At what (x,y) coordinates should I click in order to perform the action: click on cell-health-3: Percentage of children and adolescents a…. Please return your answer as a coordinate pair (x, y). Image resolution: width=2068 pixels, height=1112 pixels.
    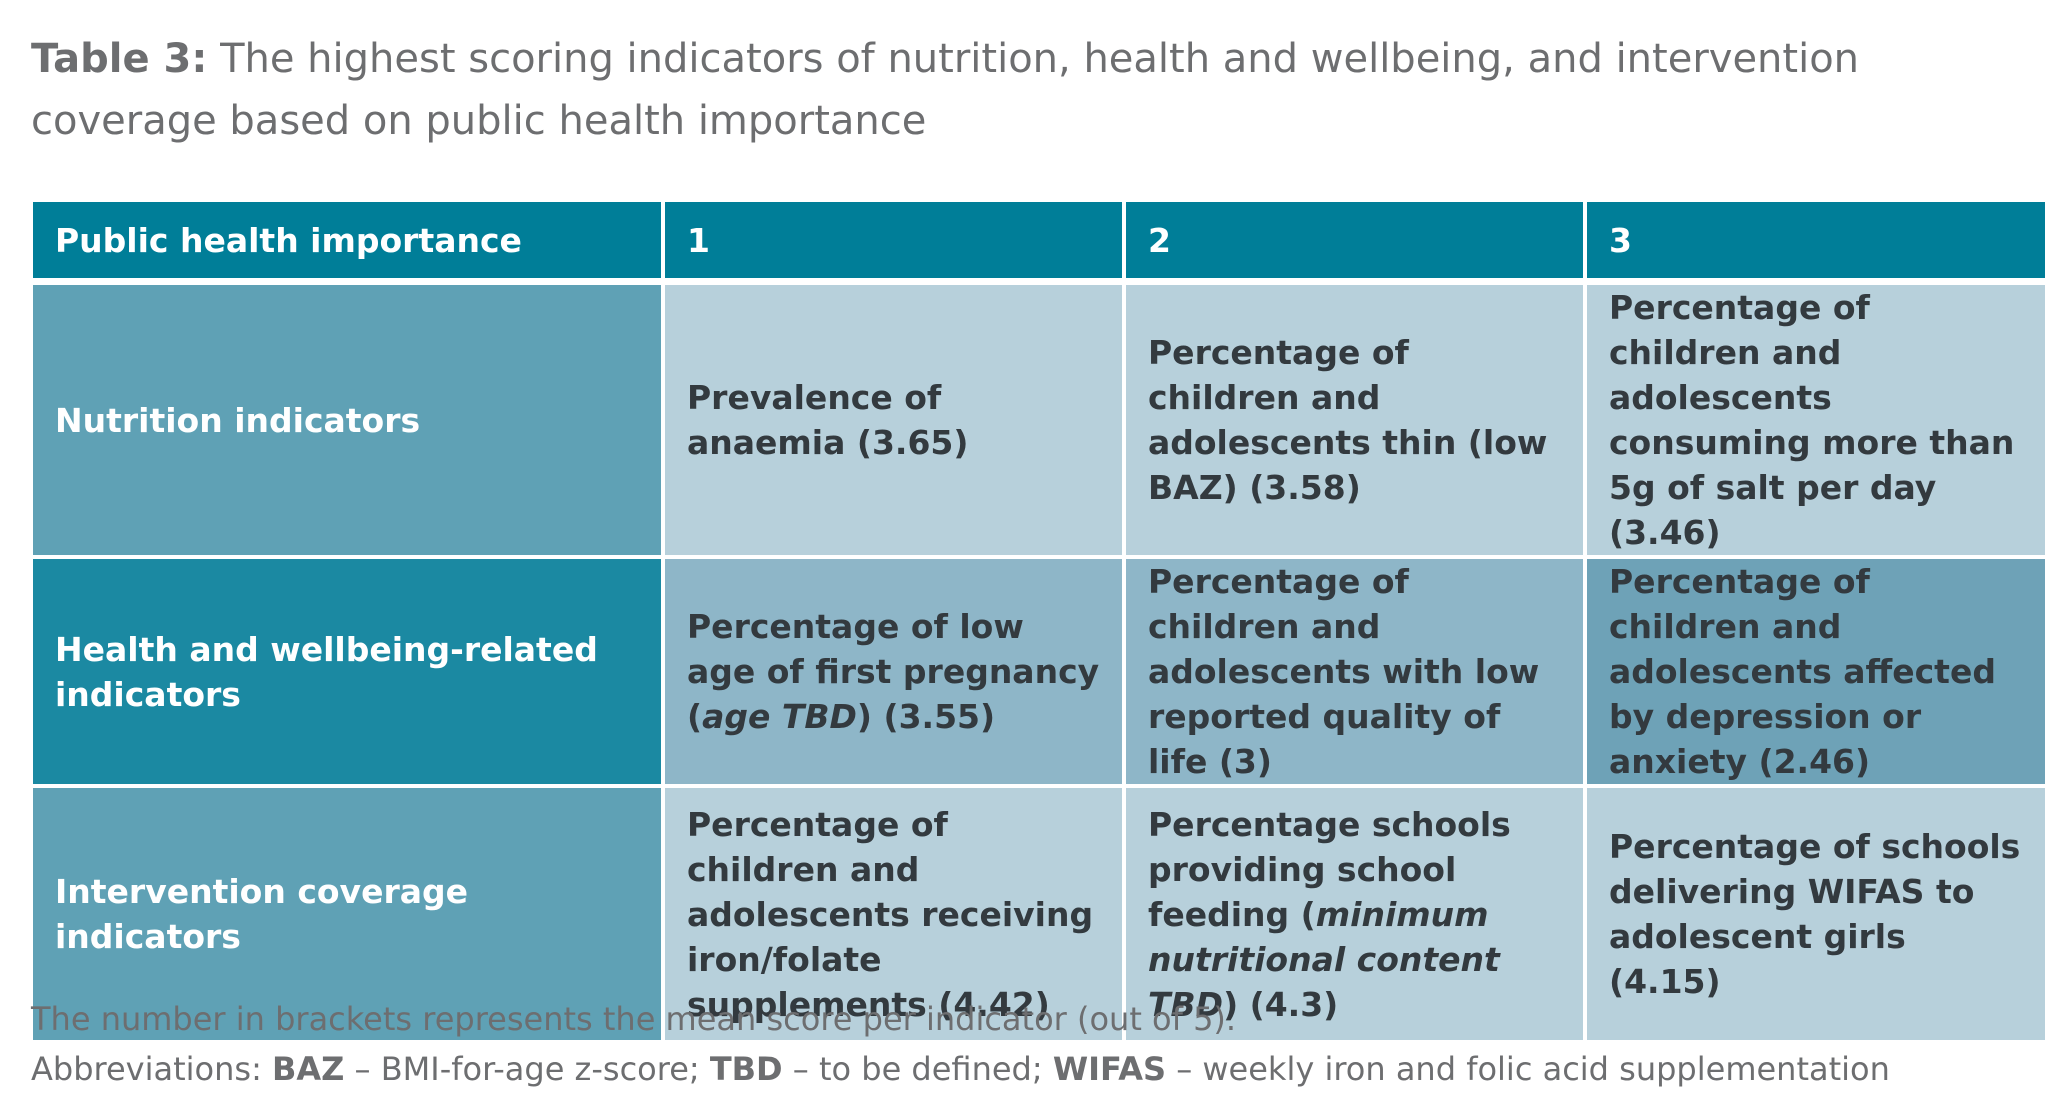
    Looking at the image, I should click on (1816, 671).